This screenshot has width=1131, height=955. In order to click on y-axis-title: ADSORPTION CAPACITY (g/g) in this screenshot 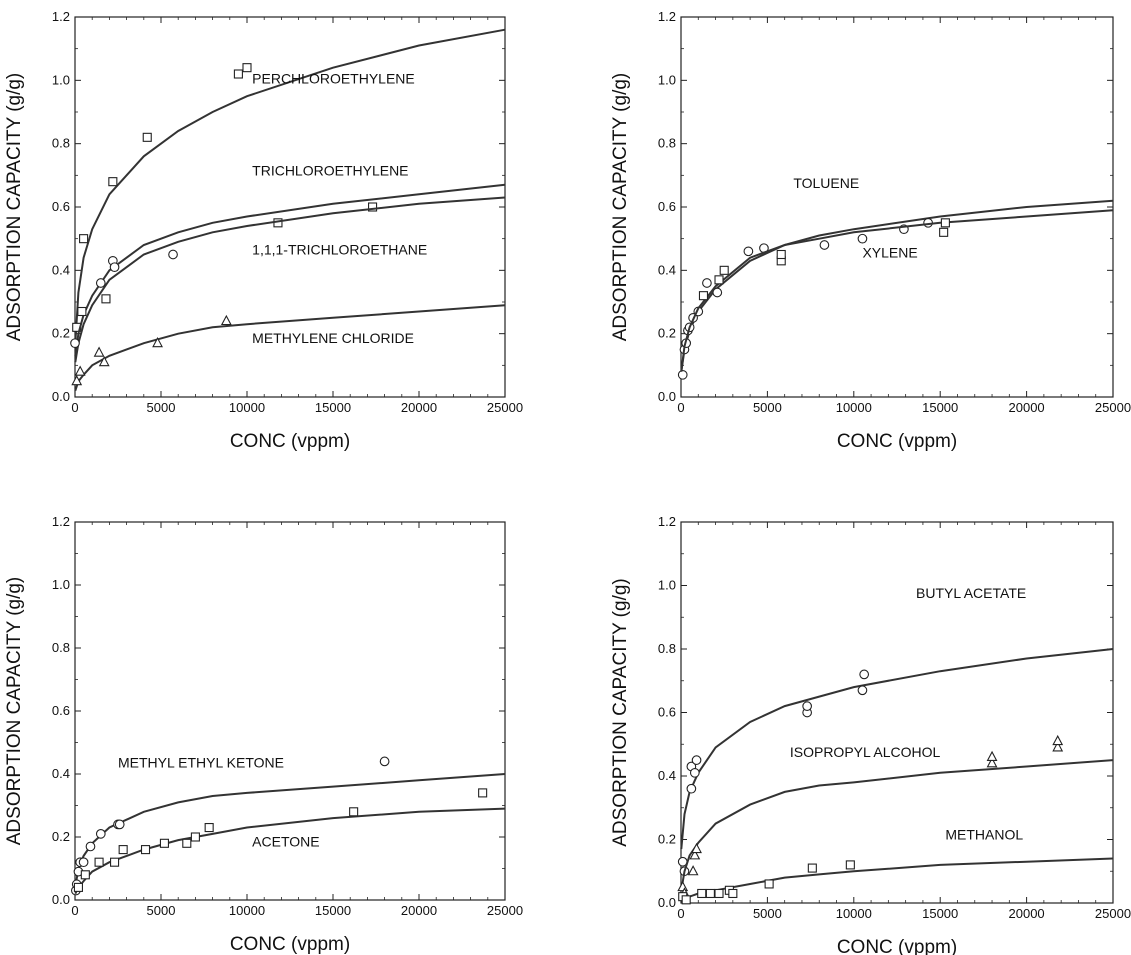, I will do `click(14, 207)`.